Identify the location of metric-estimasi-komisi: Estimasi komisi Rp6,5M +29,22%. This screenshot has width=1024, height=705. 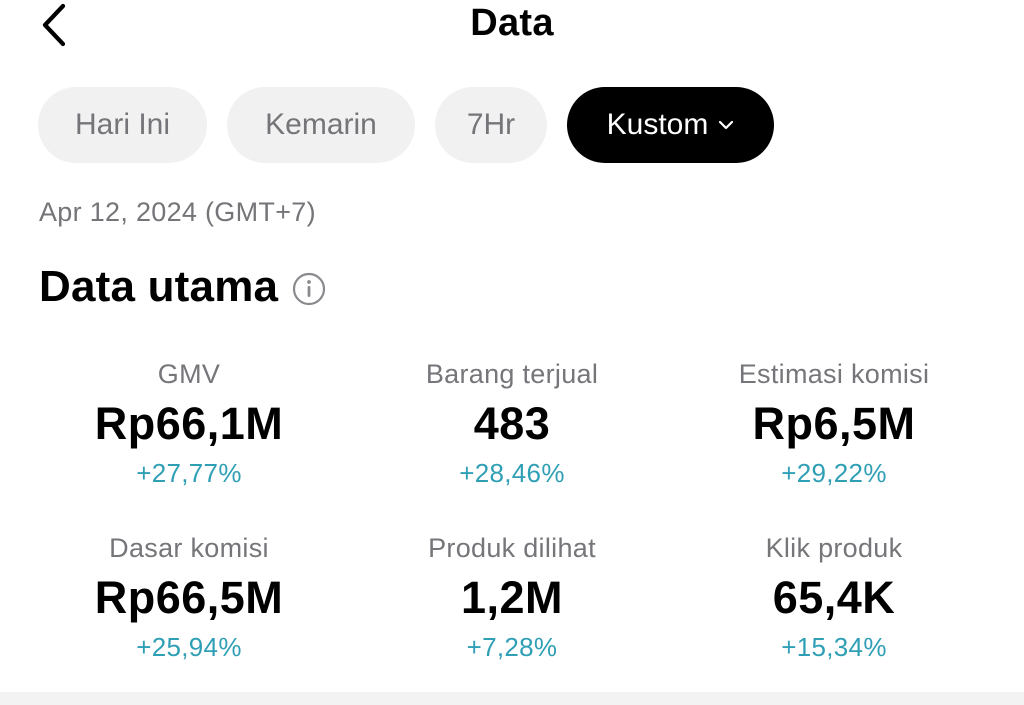
(834, 425).